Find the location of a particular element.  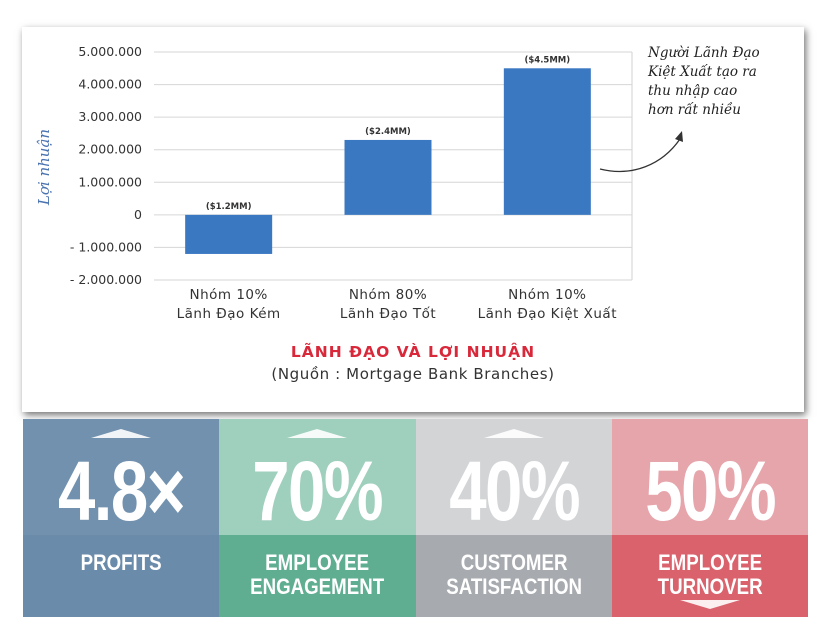

stat-value: 40% is located at coordinates (514, 491).